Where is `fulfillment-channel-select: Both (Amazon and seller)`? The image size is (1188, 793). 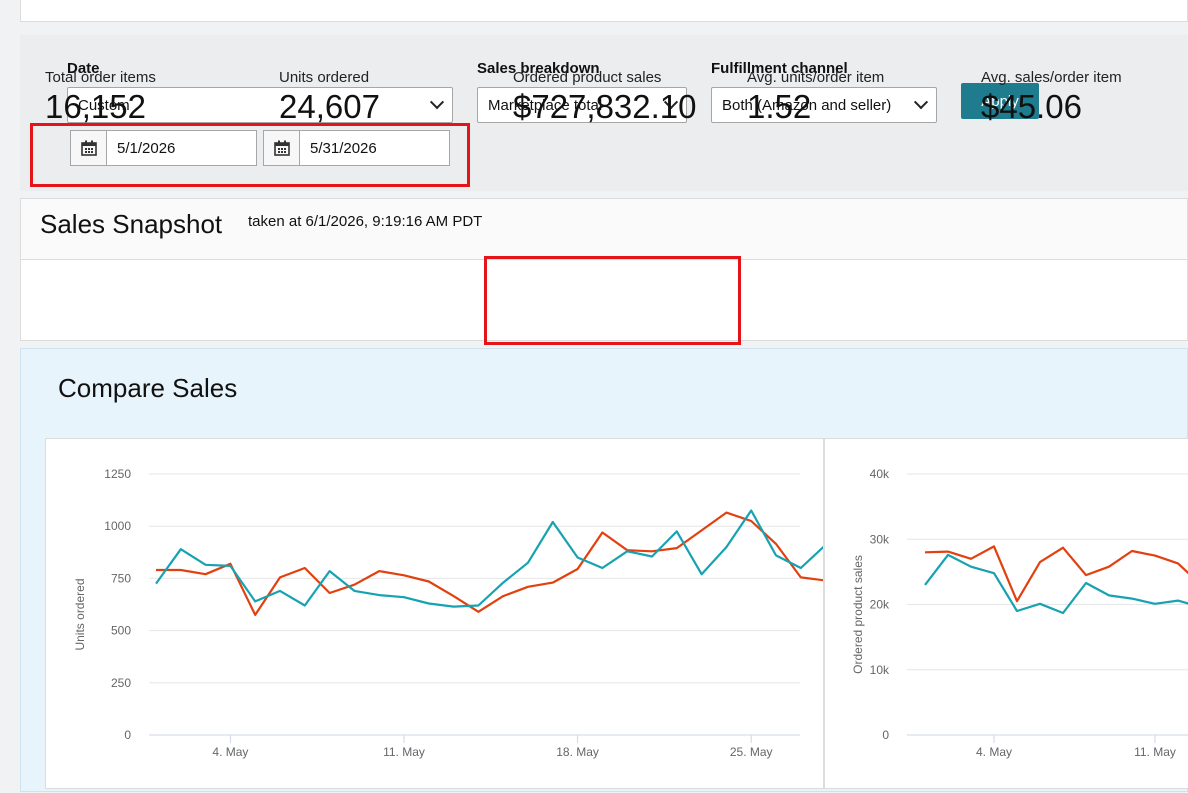
fulfillment-channel-select: Both (Amazon and seller) is located at coordinates (824, 105).